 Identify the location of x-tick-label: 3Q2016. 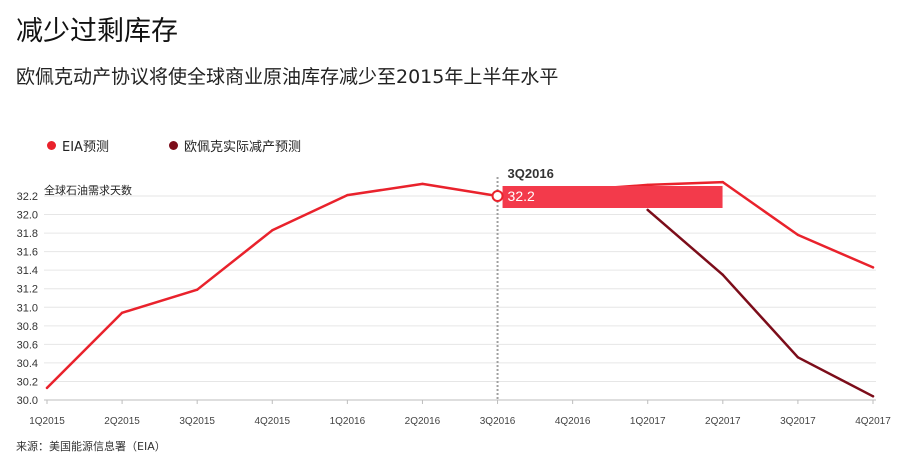
(498, 421).